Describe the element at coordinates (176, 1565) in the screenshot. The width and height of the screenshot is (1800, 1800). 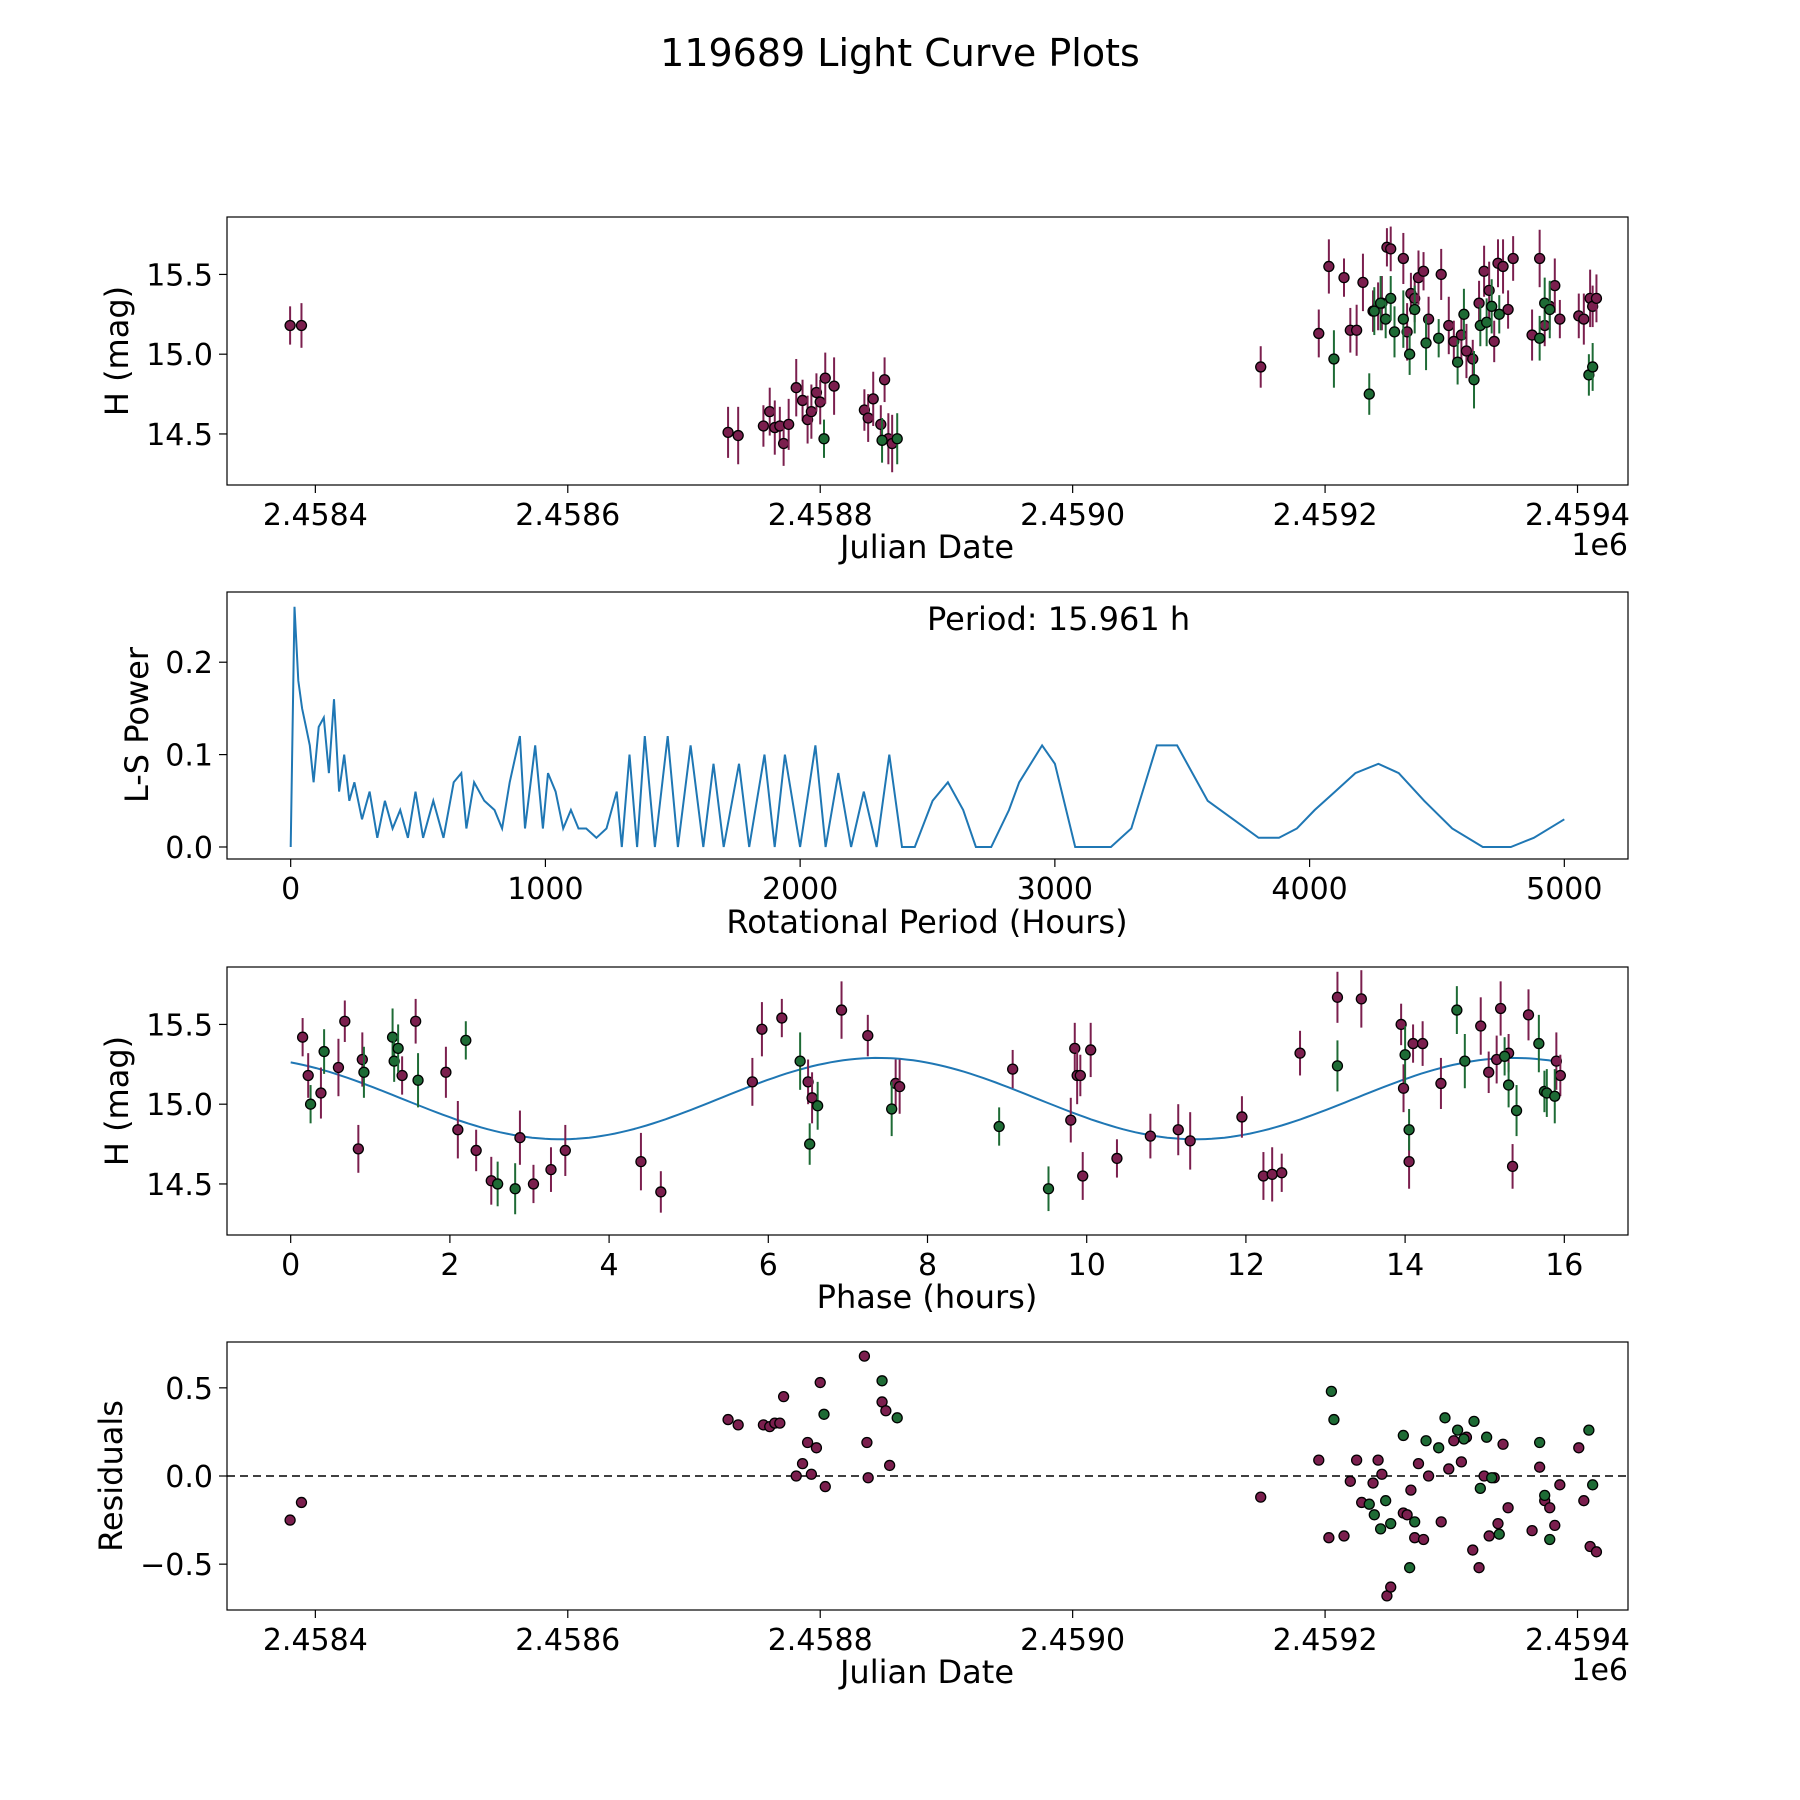
I see `residuals-ytick-label: −0.5` at that location.